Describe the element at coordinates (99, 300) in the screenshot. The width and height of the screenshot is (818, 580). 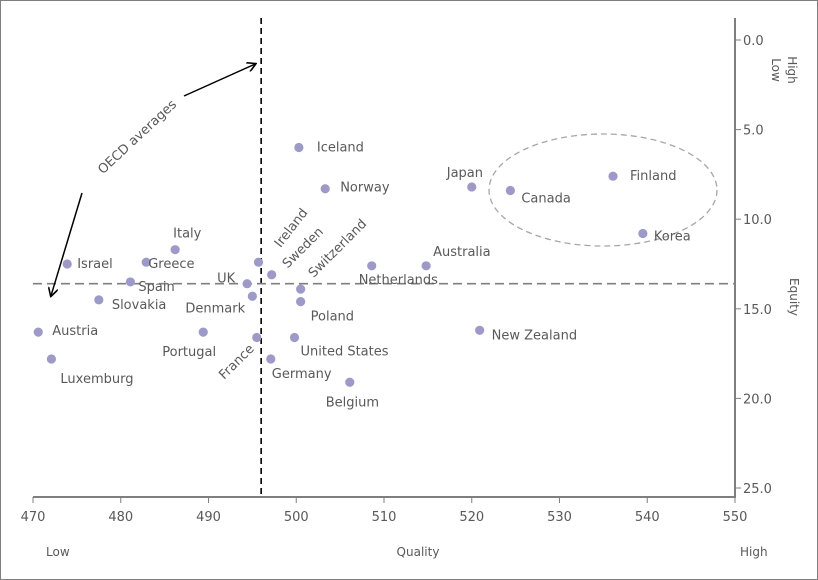
I see `point-slovakia` at that location.